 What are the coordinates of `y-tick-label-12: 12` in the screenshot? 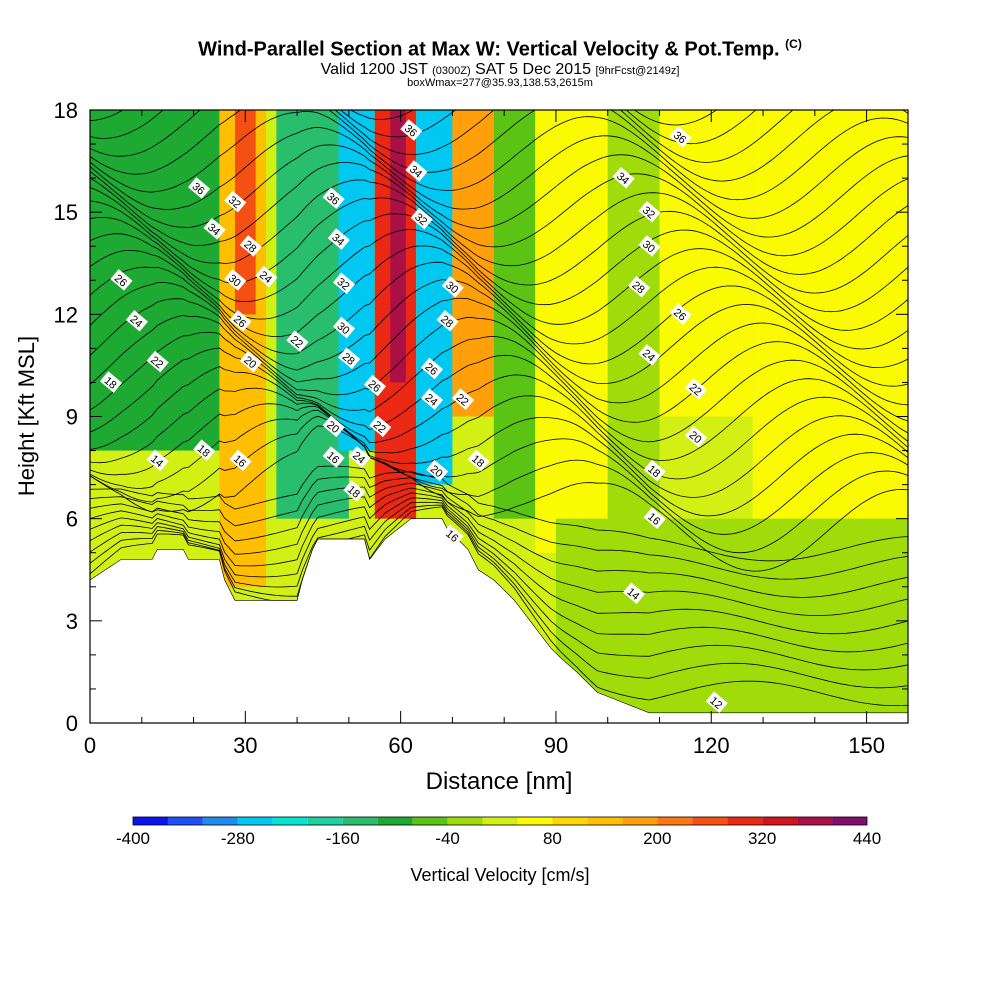 It's located at (66, 314).